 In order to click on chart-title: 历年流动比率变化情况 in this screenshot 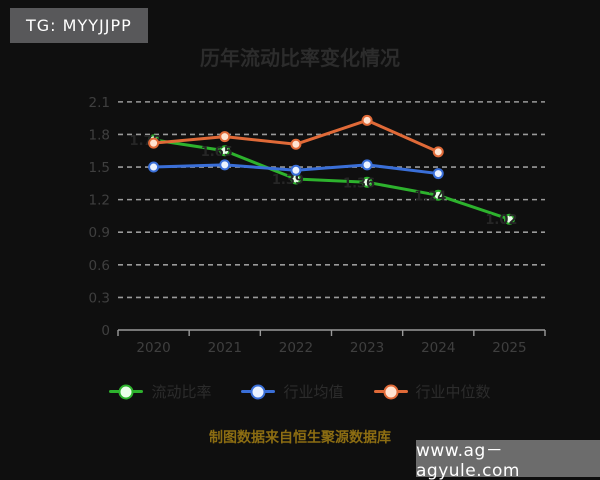, I will do `click(300, 58)`.